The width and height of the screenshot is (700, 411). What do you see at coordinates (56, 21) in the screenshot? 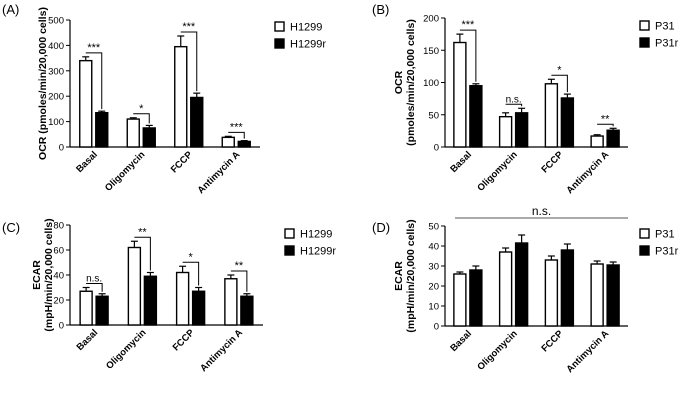
I see `y-tick-label: 500` at bounding box center [56, 21].